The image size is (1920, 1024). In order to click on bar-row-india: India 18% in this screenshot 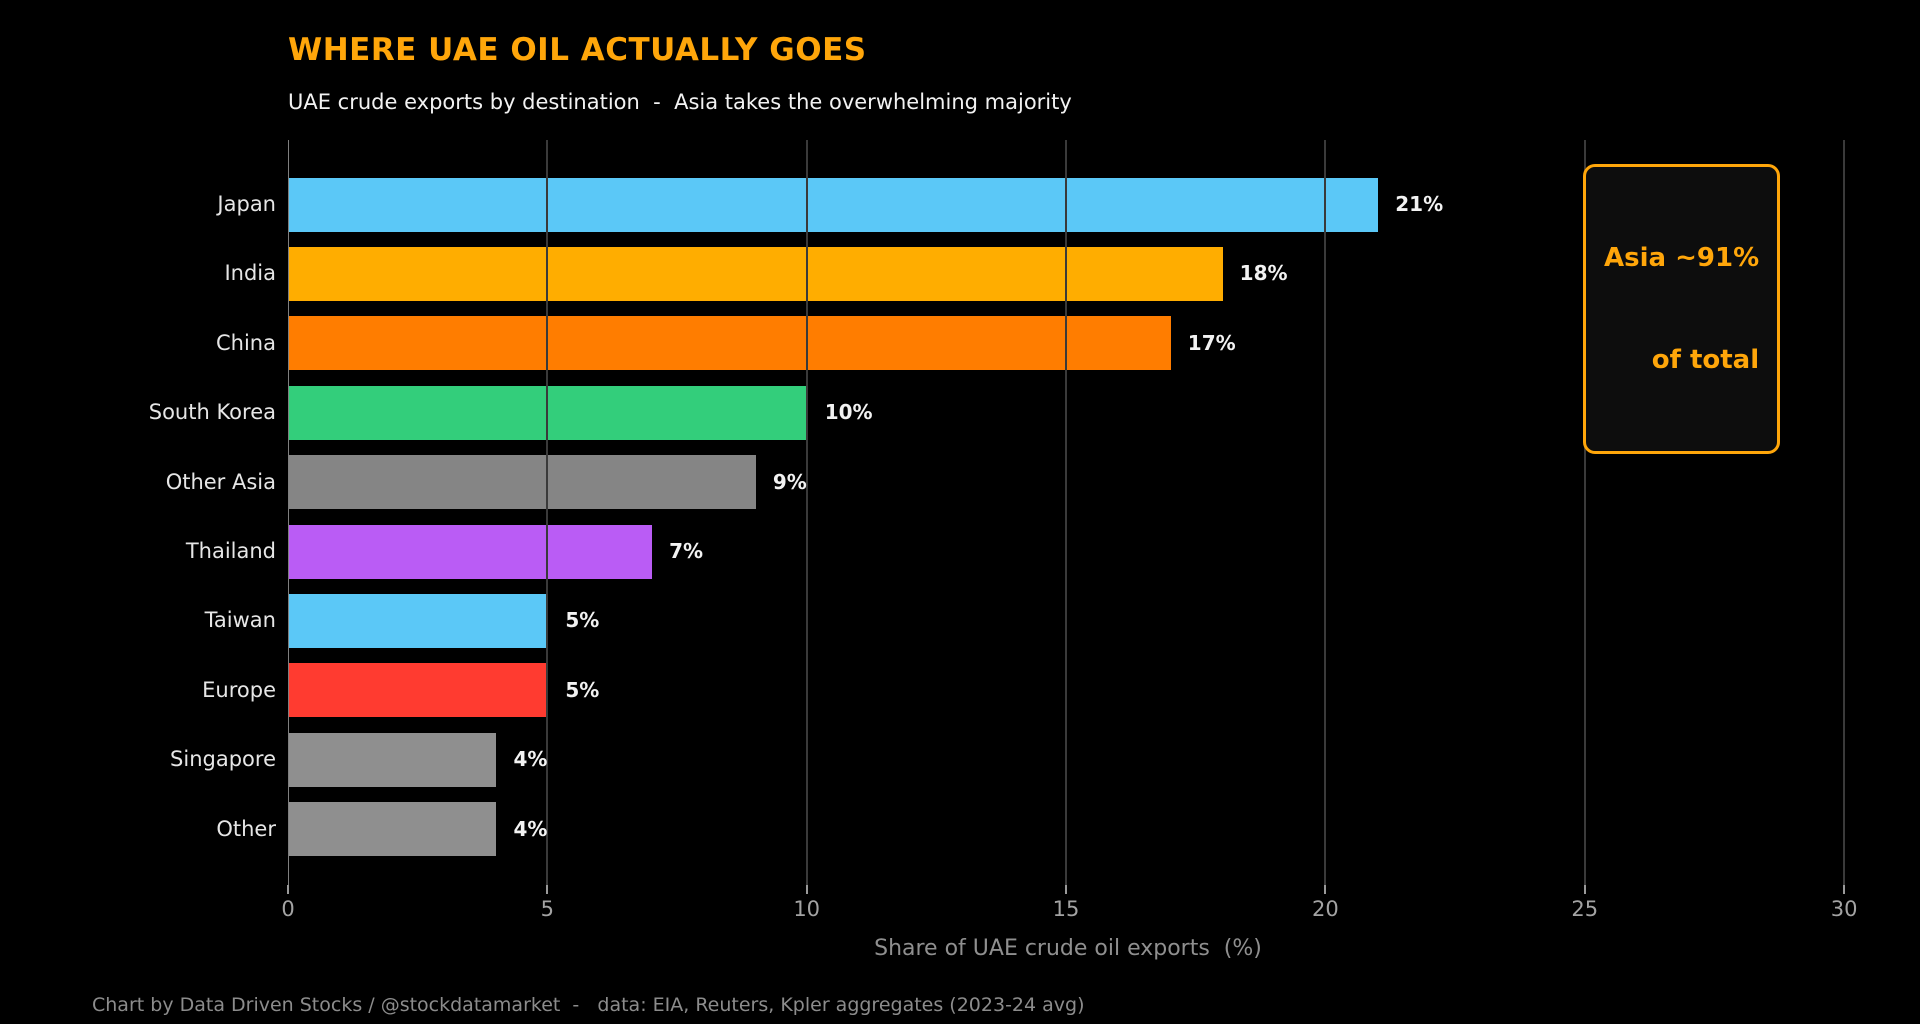, I will do `click(1036, 273)`.